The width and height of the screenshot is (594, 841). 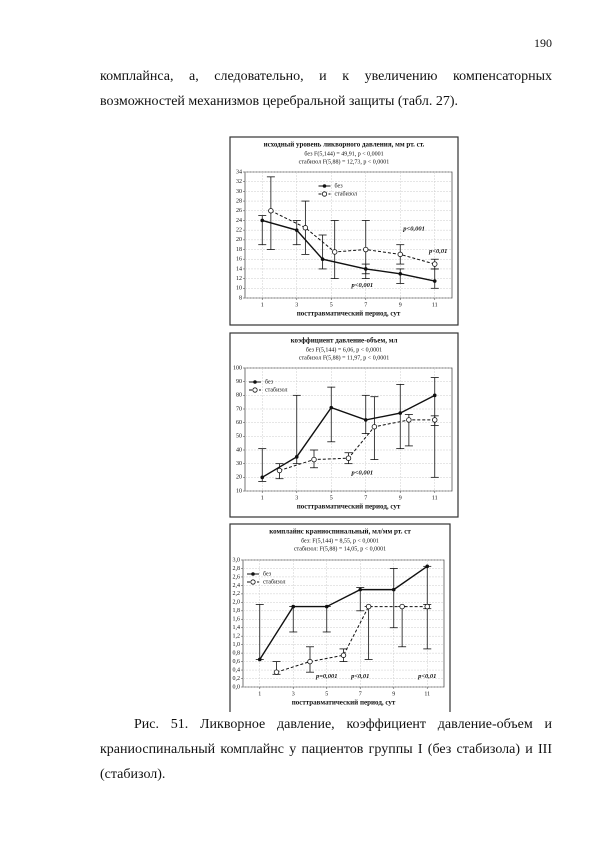 I want to click on y-tick-label: 1,6, so click(x=237, y=620).